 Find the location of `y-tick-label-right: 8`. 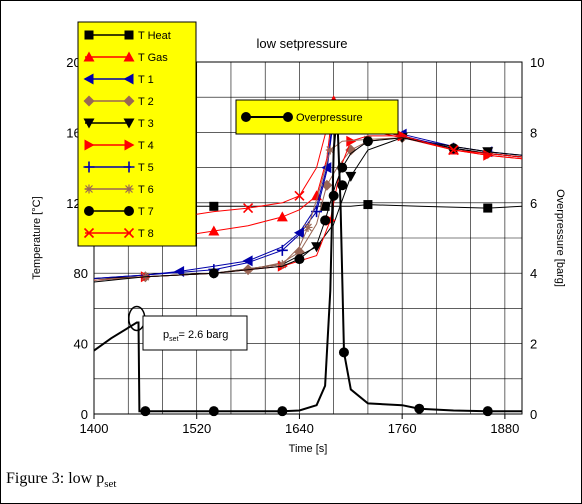

y-tick-label-right: 8 is located at coordinates (533, 132).